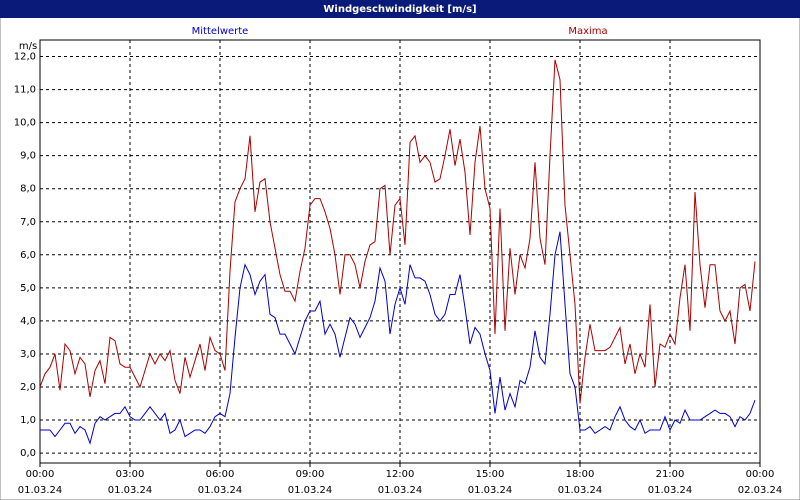 The width and height of the screenshot is (800, 500). What do you see at coordinates (220, 474) in the screenshot?
I see `x-tick-label: 06:00` at bounding box center [220, 474].